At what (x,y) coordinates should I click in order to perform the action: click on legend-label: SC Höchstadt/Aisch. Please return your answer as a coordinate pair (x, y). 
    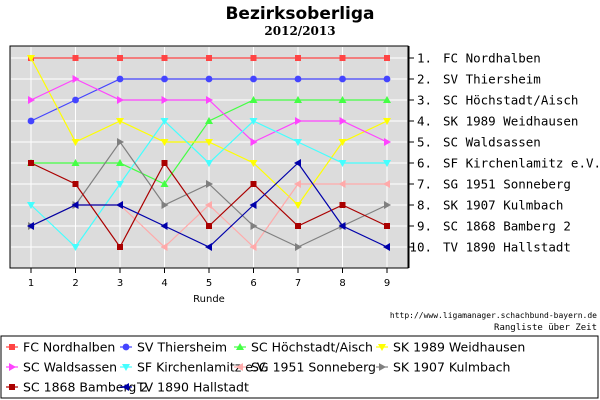
    Looking at the image, I should click on (312, 347).